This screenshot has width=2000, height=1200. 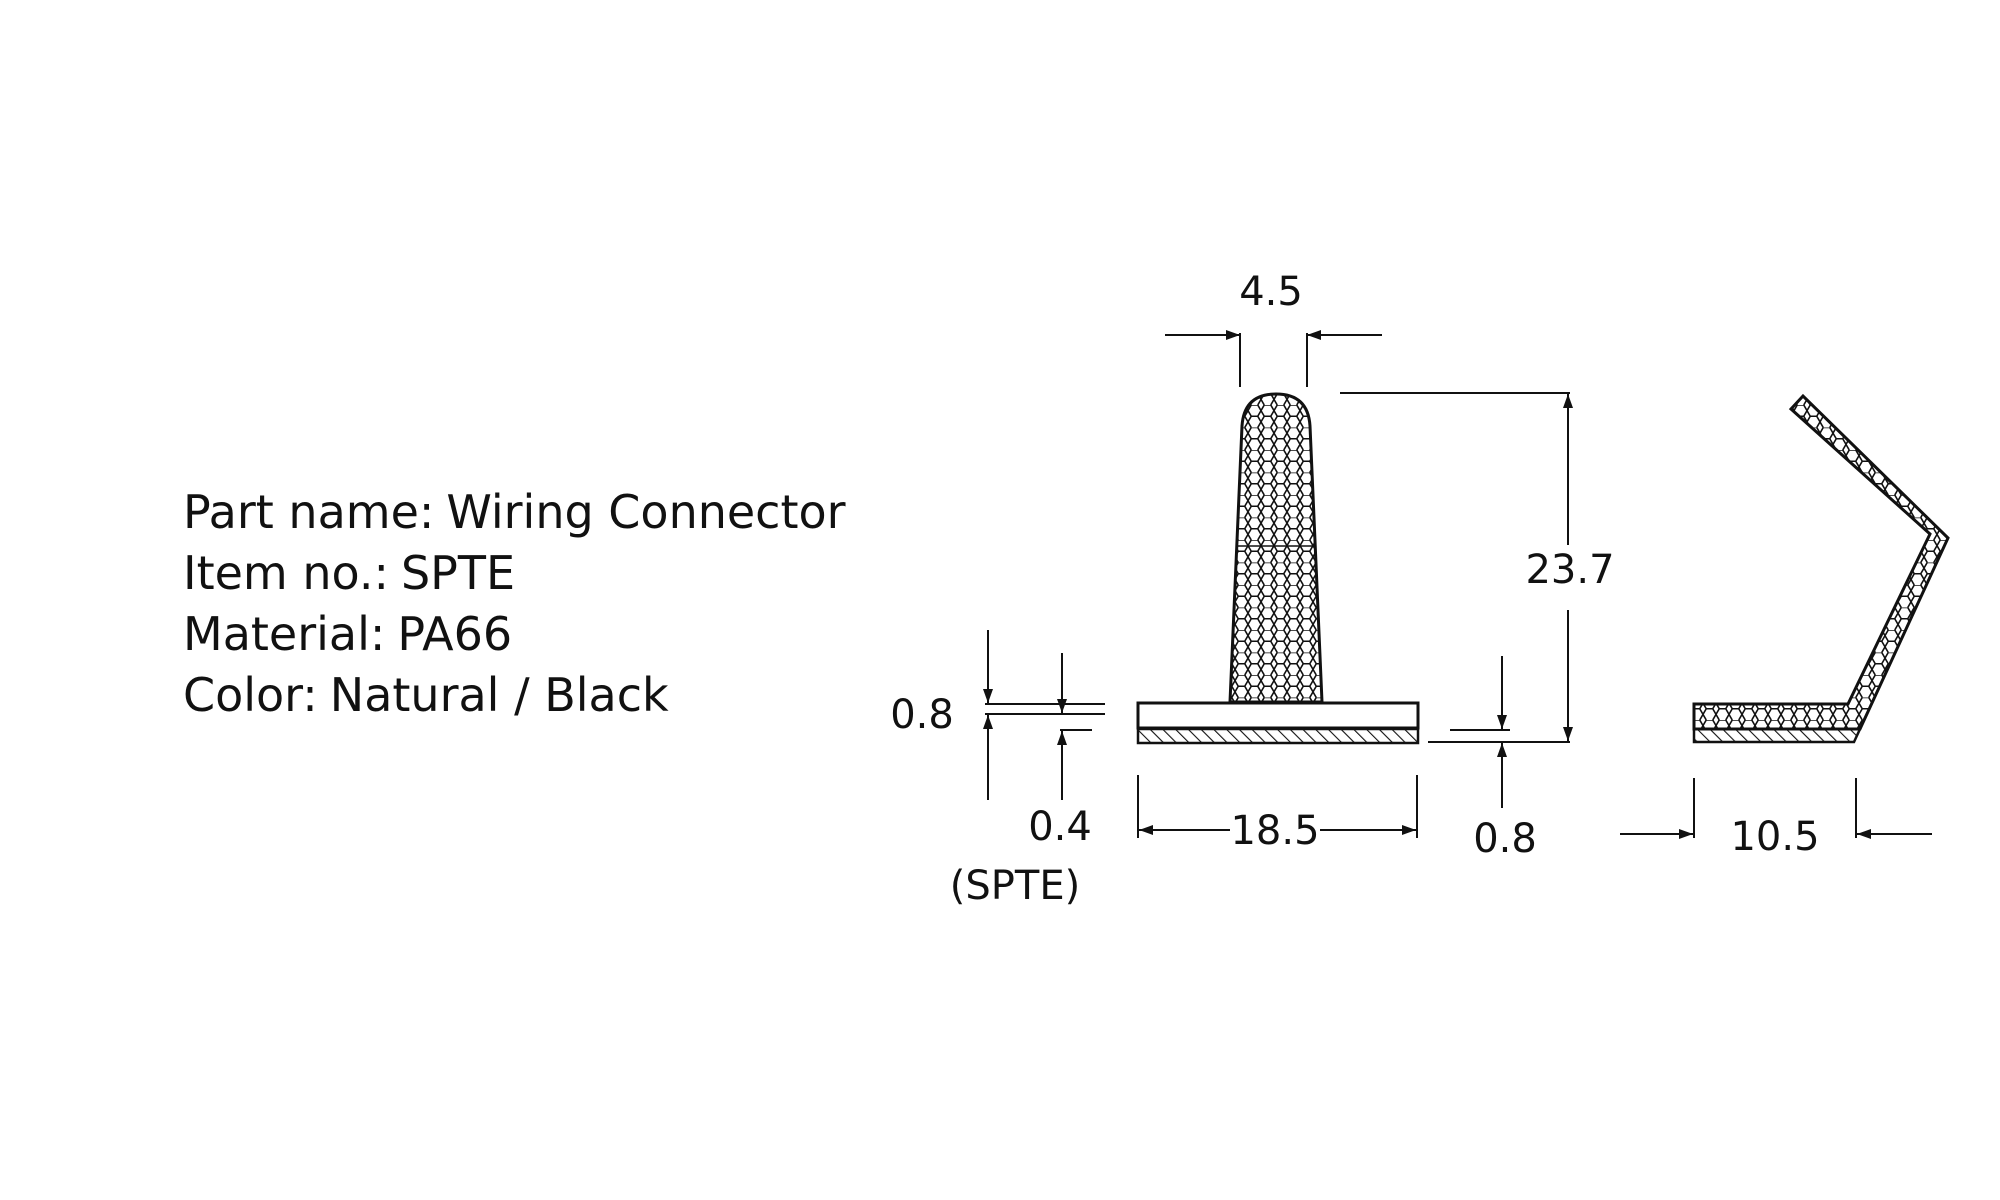 What do you see at coordinates (1276, 548) in the screenshot?
I see `stem-shape` at bounding box center [1276, 548].